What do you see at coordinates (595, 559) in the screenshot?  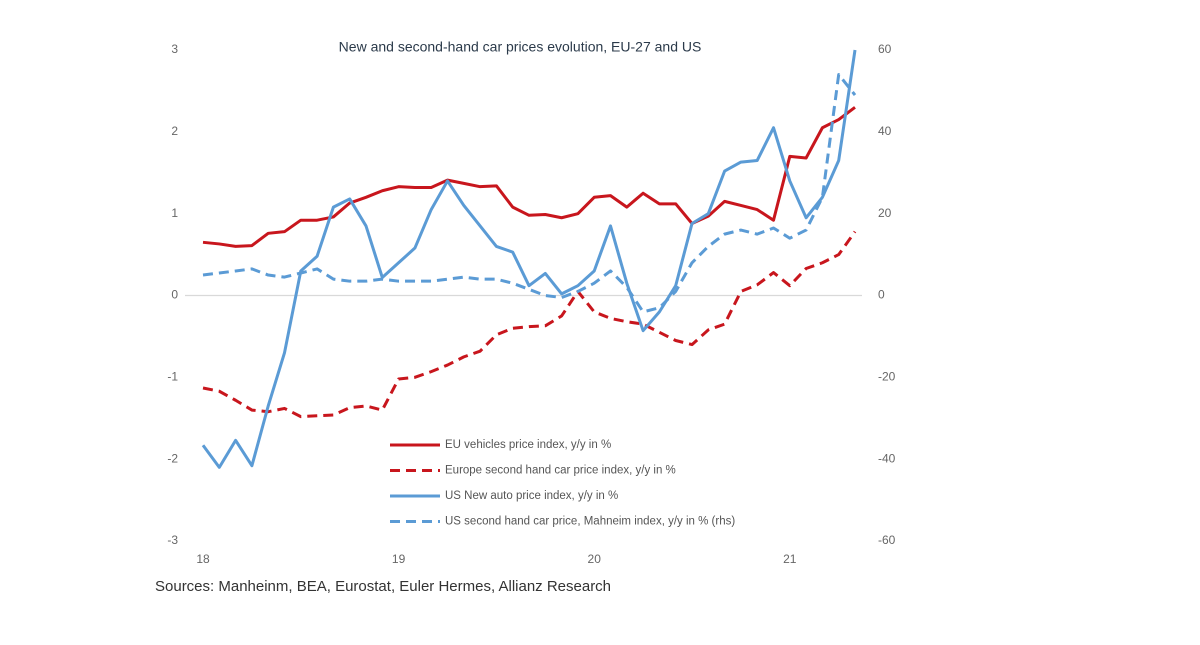 I see `x-tick-label: 20` at bounding box center [595, 559].